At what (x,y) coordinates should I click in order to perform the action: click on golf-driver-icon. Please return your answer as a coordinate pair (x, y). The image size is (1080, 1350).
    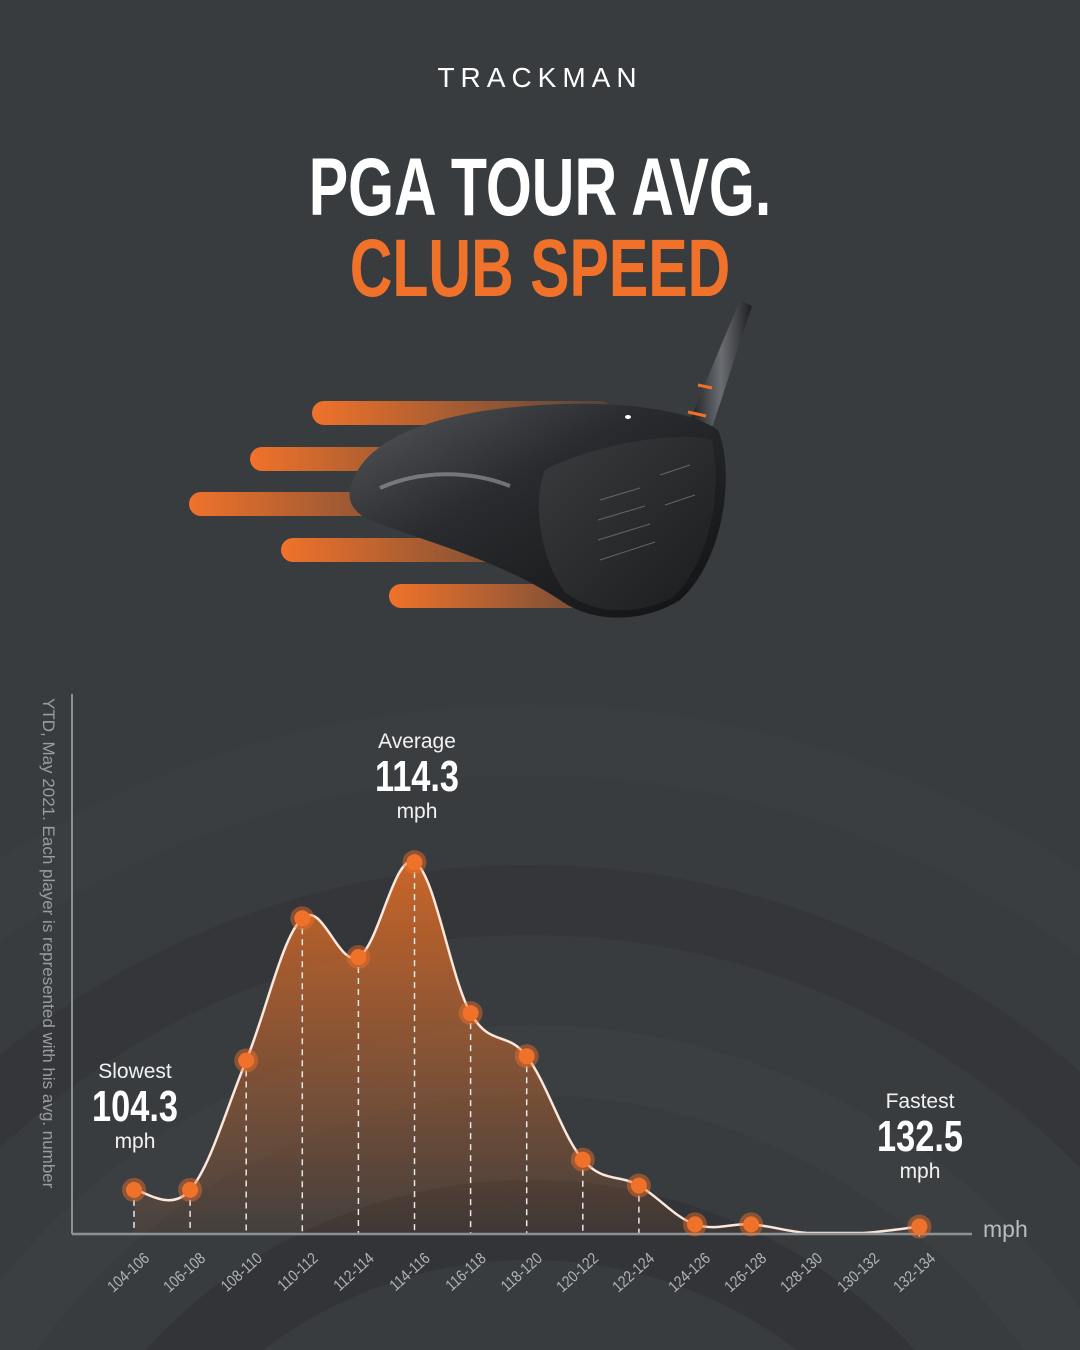
    Looking at the image, I should click on (550, 459).